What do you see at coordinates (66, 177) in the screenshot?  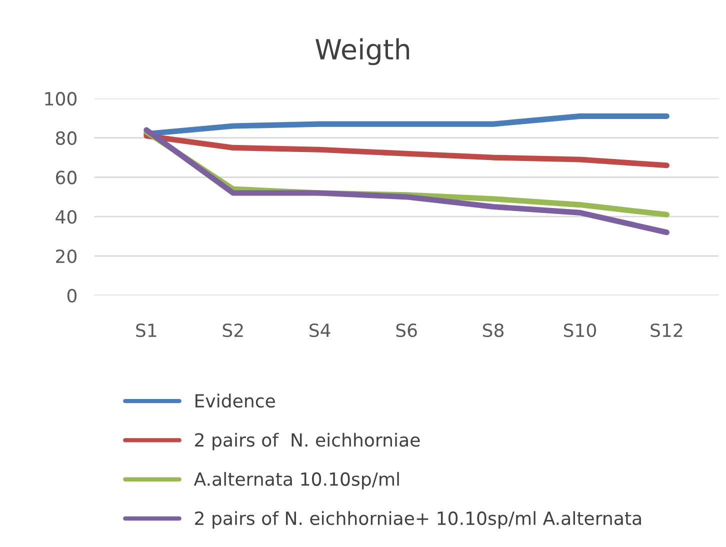 I see `y-tick-label: 60` at bounding box center [66, 177].